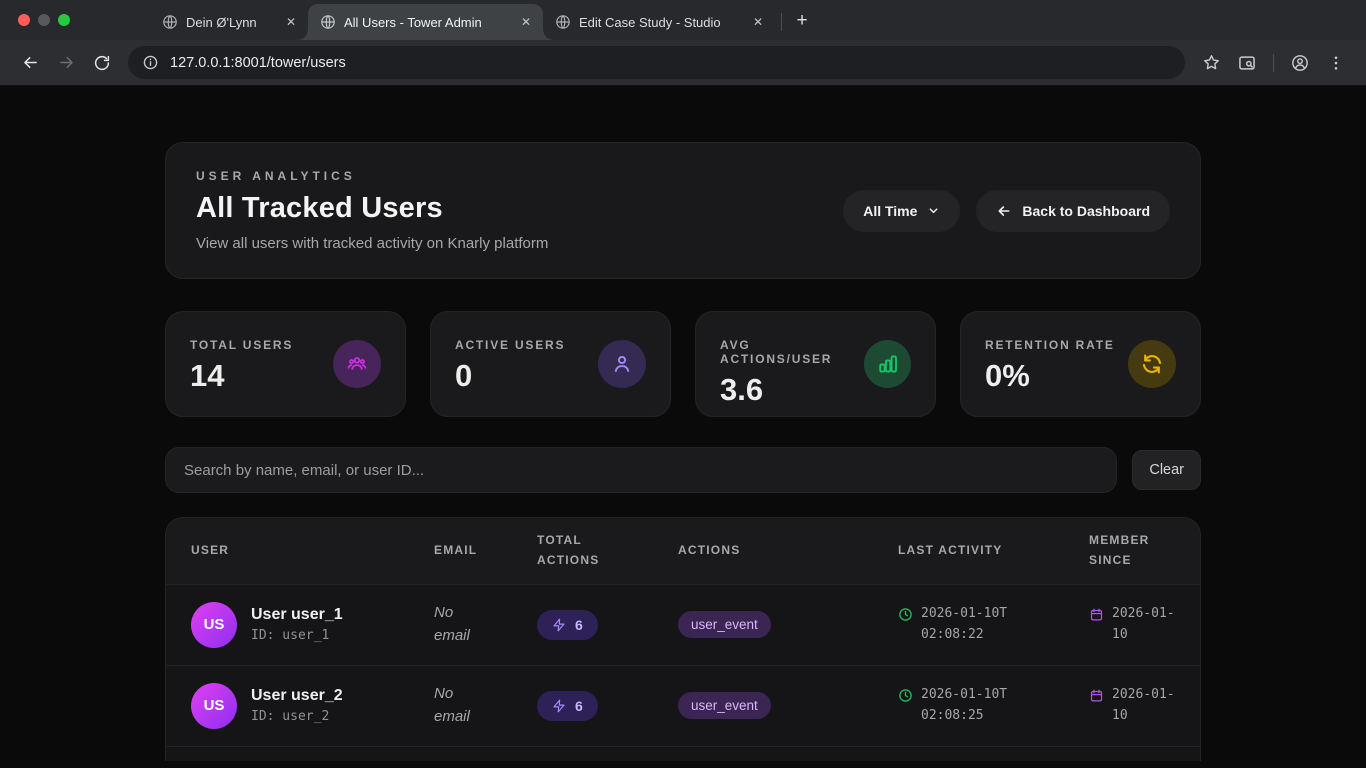 This screenshot has height=768, width=1366. Describe the element at coordinates (297, 696) in the screenshot. I see `user-name: User user_2` at that location.